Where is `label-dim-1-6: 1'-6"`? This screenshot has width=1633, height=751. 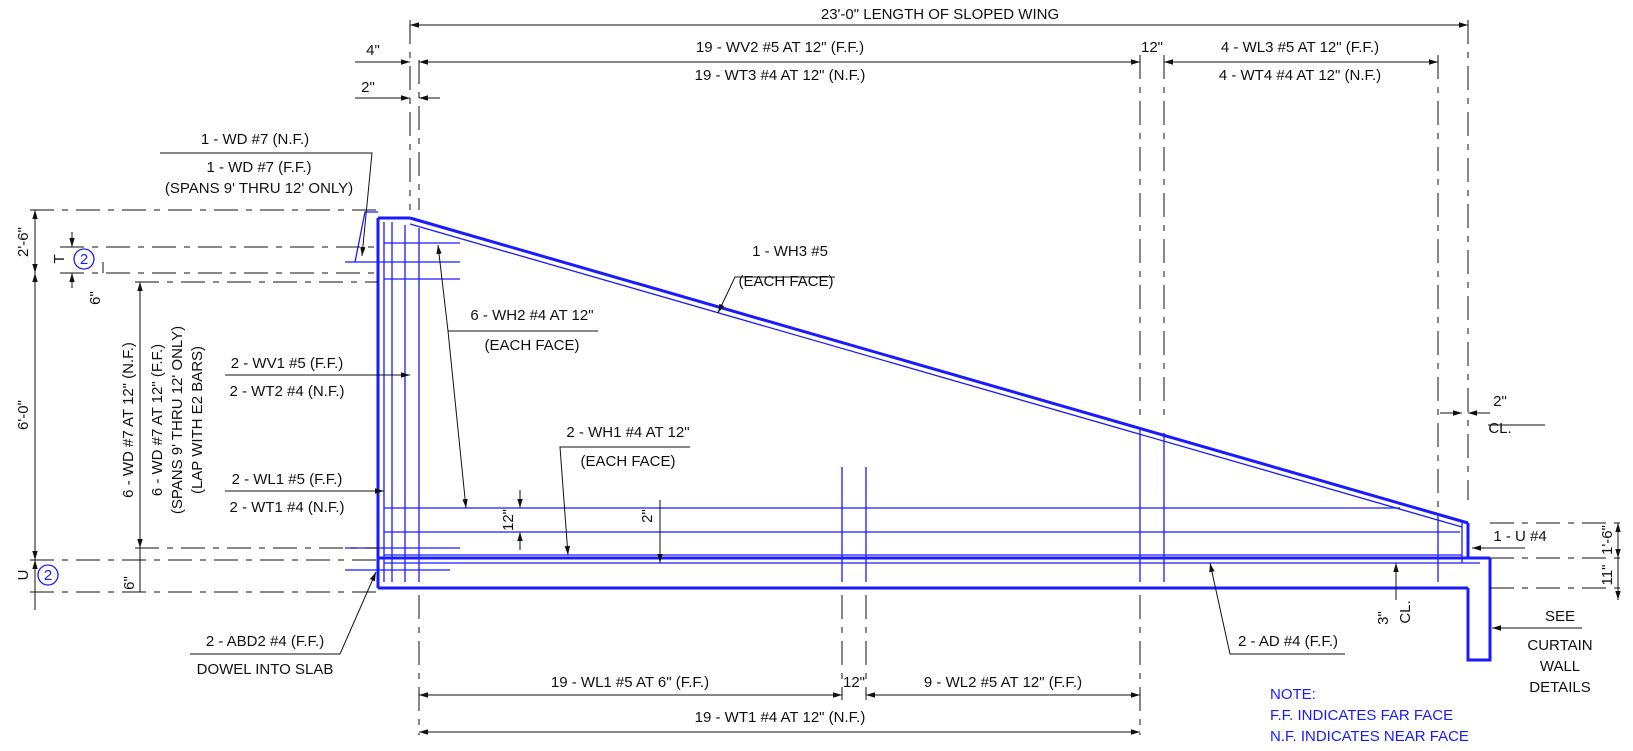
label-dim-1-6: 1'-6" is located at coordinates (1607, 540).